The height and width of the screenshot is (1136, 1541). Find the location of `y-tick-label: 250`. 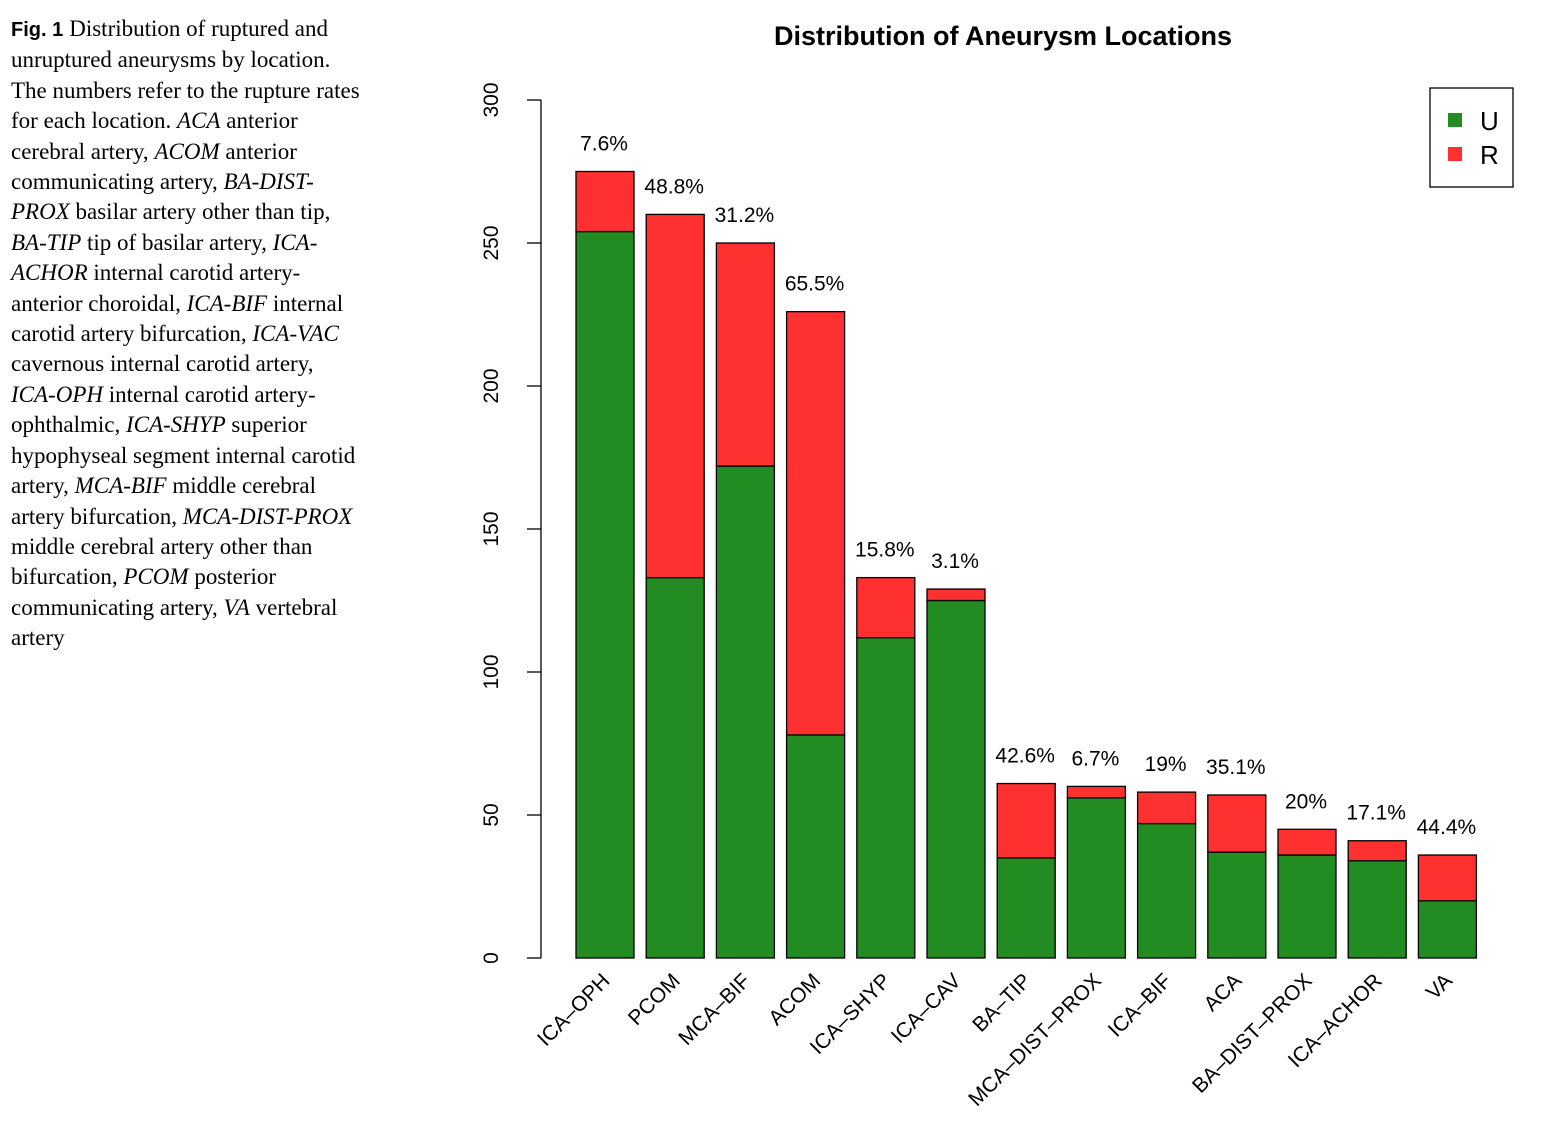

y-tick-label: 250 is located at coordinates (491, 242).